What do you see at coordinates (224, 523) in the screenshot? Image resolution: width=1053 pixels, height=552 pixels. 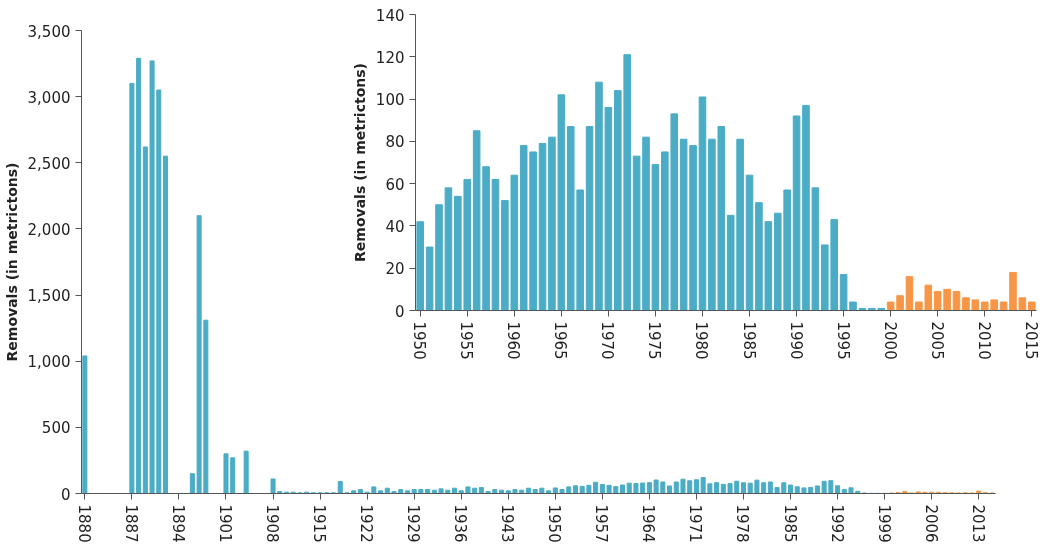 I see `x-tick-label: 1901` at bounding box center [224, 523].